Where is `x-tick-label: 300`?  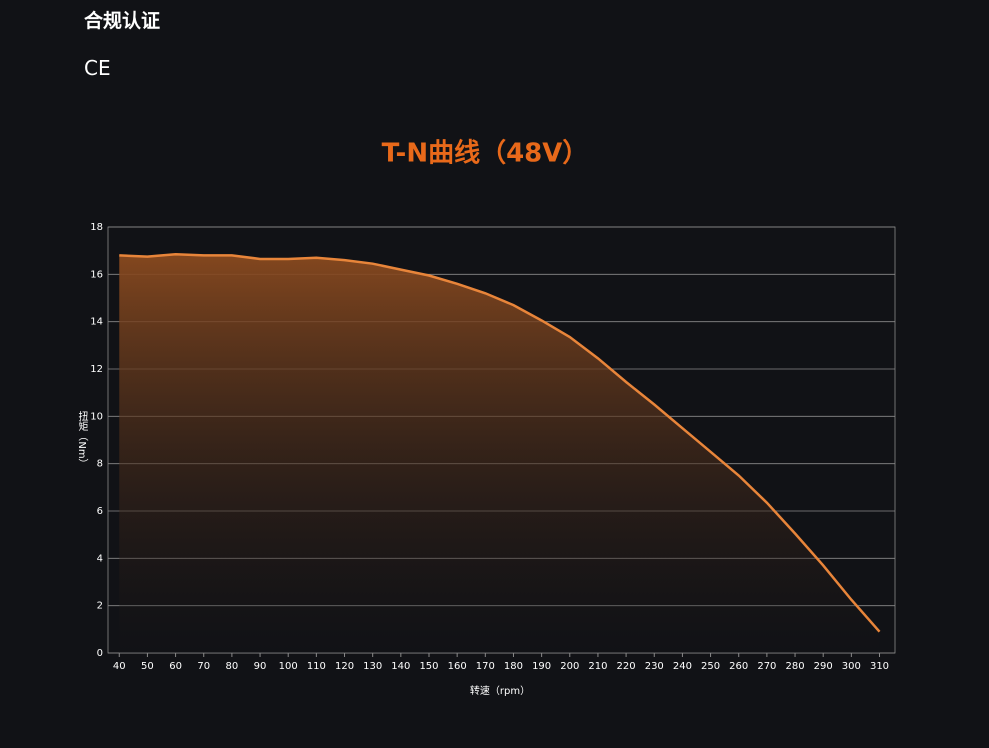
x-tick-label: 300 is located at coordinates (851, 666).